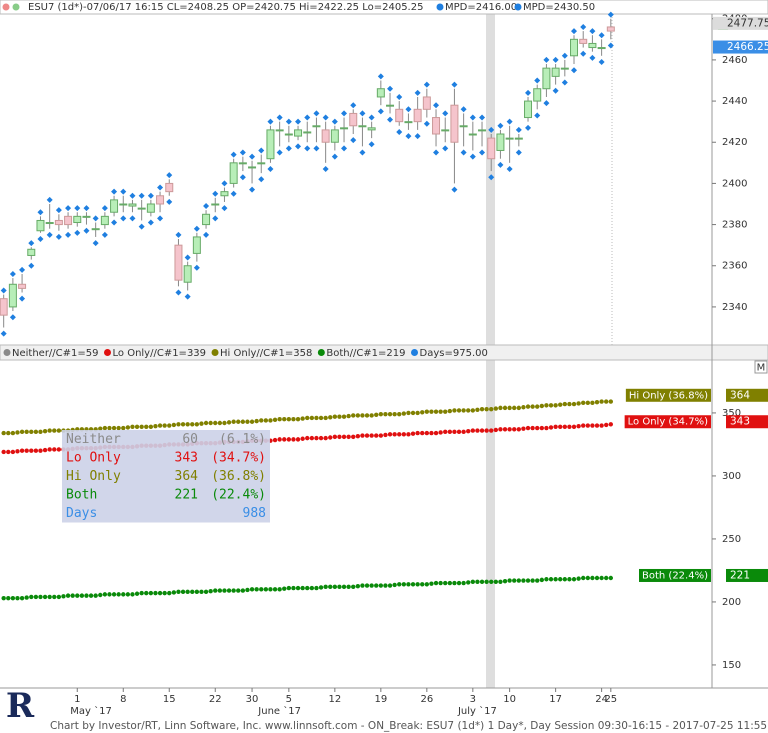 The height and width of the screenshot is (733, 768). Describe the element at coordinates (187, 476) in the screenshot. I see `stat-count: 364` at that location.